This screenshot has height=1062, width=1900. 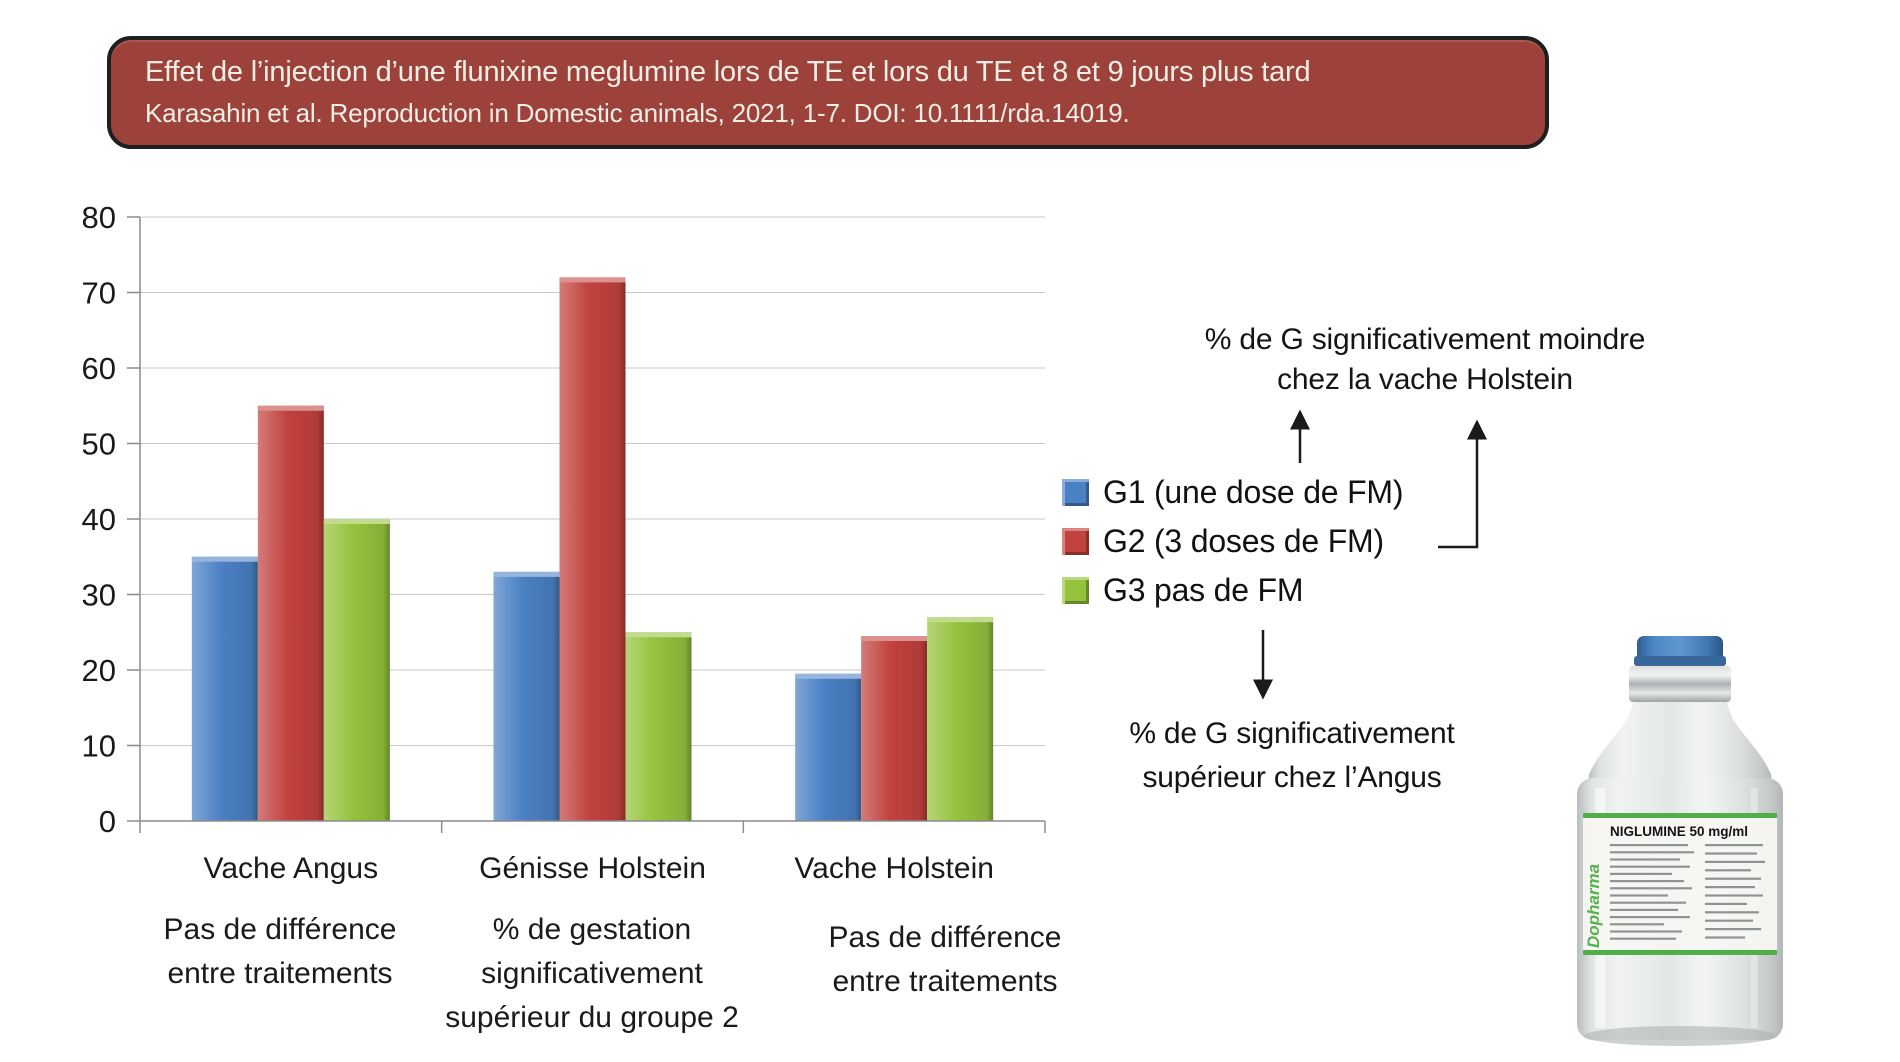 What do you see at coordinates (291, 868) in the screenshot?
I see `x-category-label: Vache Angus` at bounding box center [291, 868].